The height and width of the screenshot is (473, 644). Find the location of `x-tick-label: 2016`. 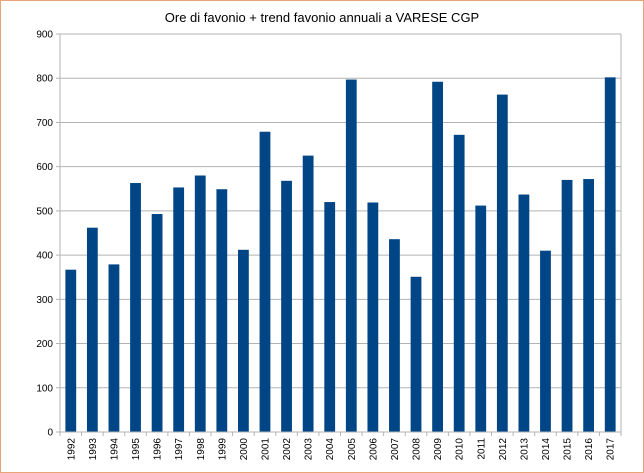

x-tick-label: 2016 is located at coordinates (589, 449).